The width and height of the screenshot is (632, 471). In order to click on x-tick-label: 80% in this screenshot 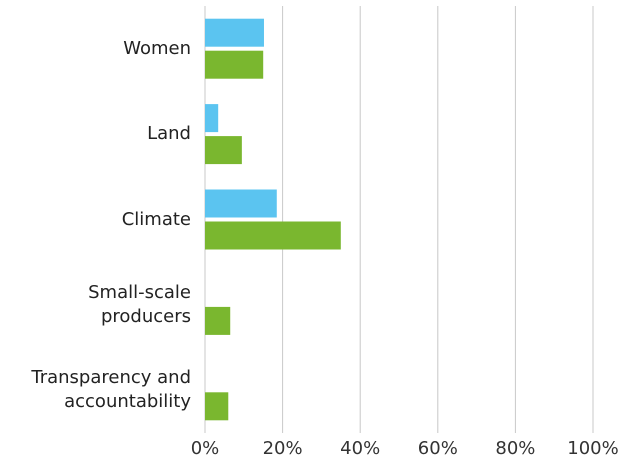, I will do `click(515, 448)`.